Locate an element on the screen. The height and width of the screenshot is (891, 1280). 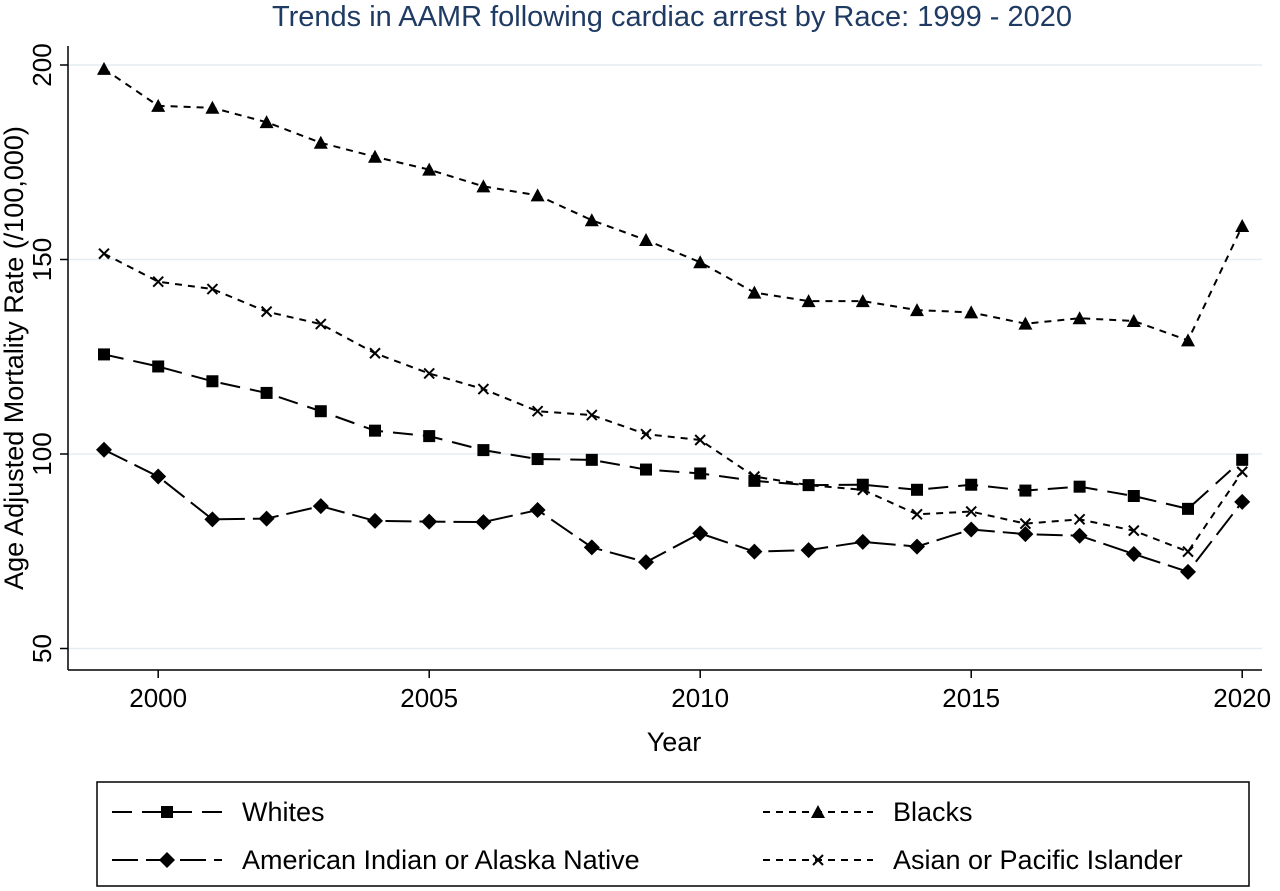
x-tick-label: 2015 is located at coordinates (971, 698).